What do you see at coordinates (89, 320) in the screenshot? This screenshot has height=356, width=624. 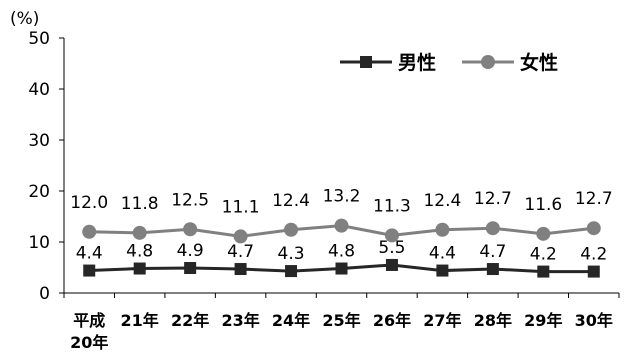 I see `x-tick-label: 平成` at bounding box center [89, 320].